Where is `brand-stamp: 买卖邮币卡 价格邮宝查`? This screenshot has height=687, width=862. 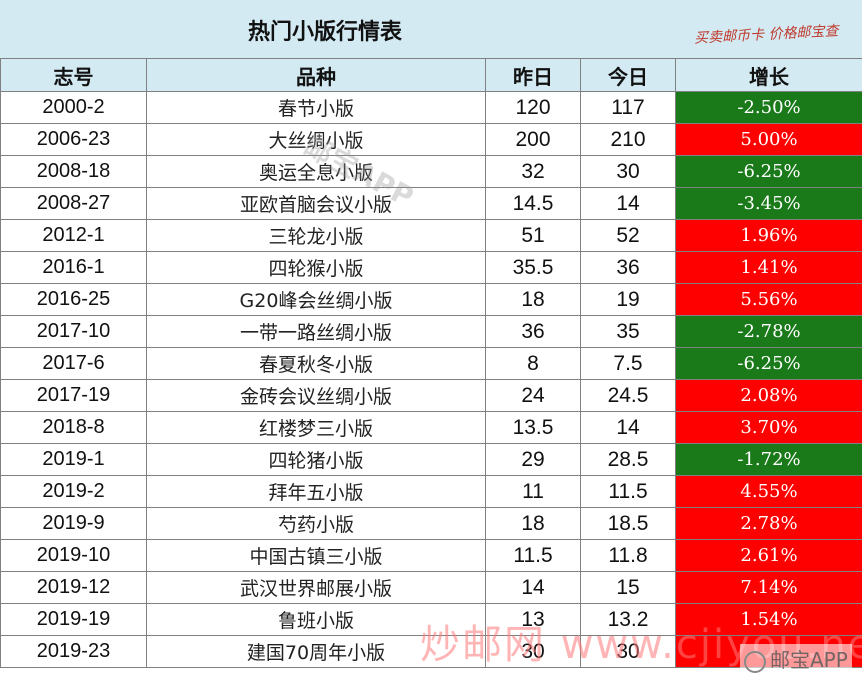
brand-stamp: 买卖邮币卡 价格邮宝查 is located at coordinates (766, 35).